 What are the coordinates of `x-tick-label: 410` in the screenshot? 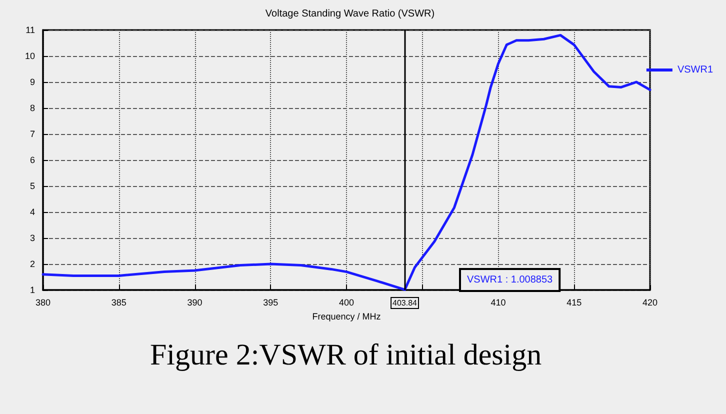 It's located at (498, 303).